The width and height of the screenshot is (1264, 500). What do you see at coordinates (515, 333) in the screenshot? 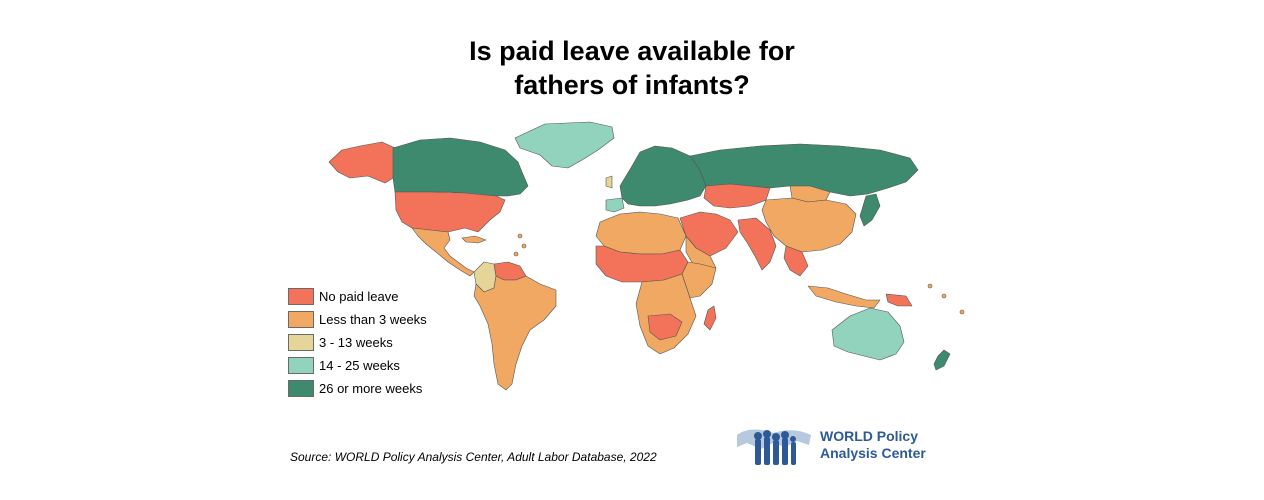
I see `region-south-america` at bounding box center [515, 333].